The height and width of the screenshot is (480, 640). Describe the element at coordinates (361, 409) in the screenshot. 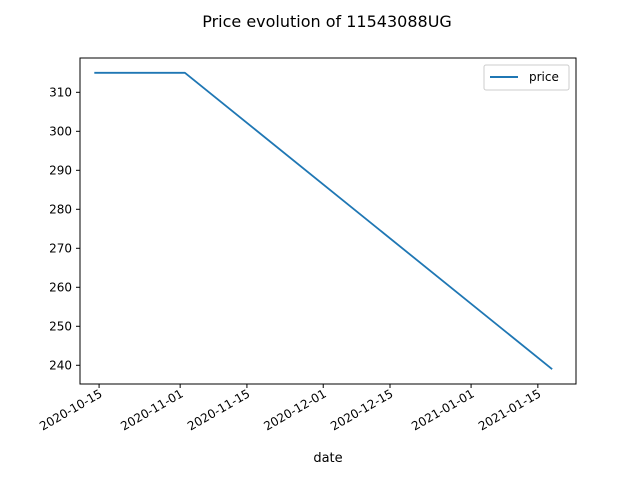

I see `x-tick-label: 2020-12-15` at that location.